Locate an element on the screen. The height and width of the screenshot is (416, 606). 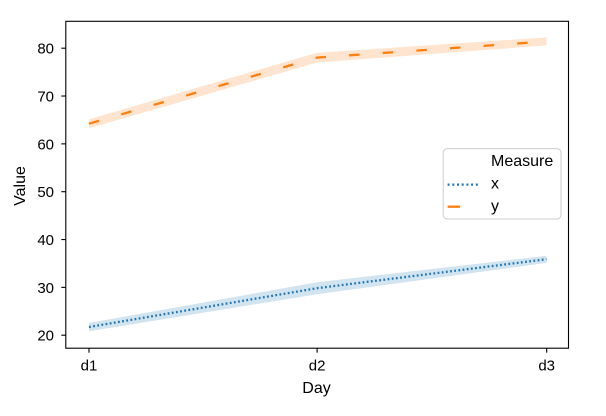
svg-text: d3 is located at coordinates (546, 366).